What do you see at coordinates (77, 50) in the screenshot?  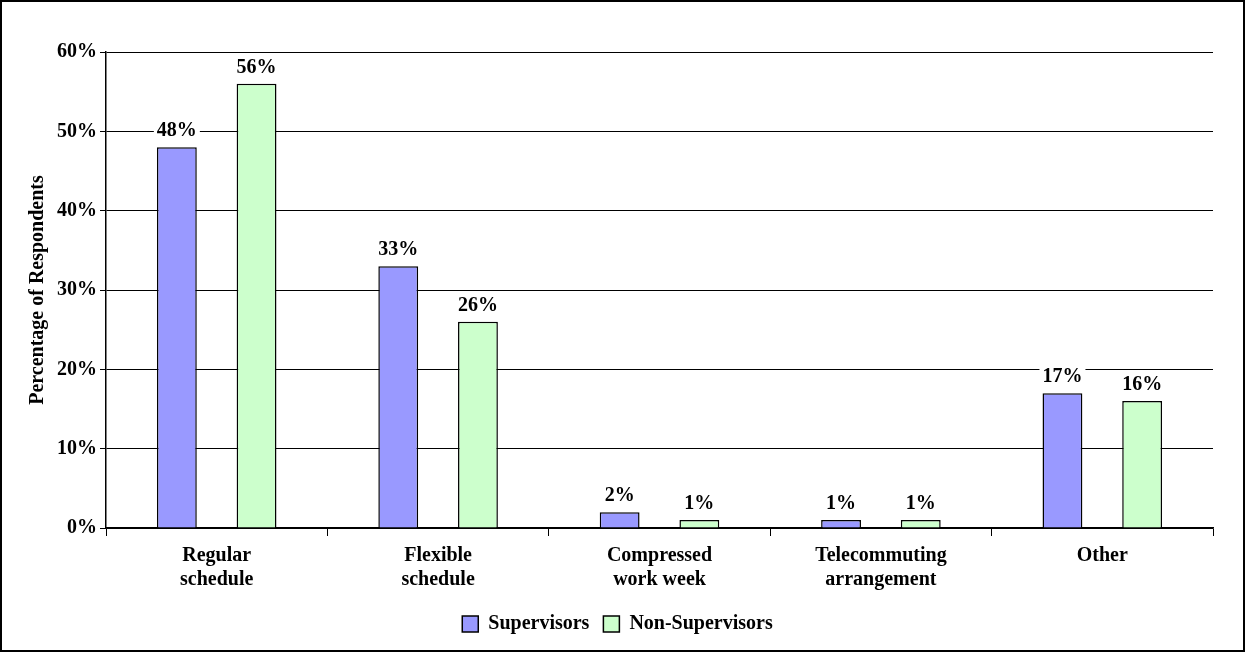 I see `y-tick-label: 60%` at bounding box center [77, 50].